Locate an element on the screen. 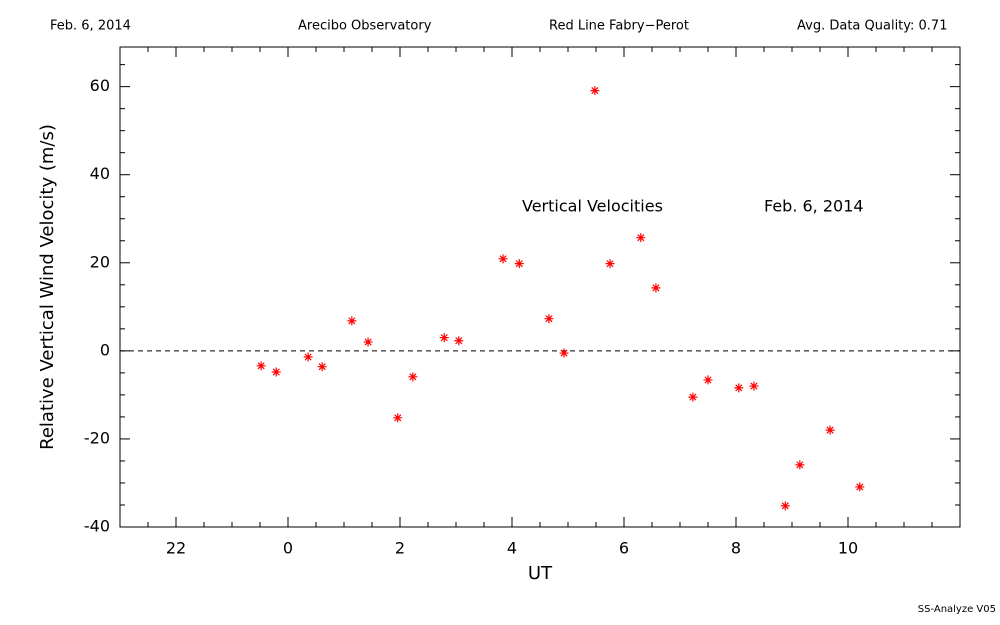  y-tick-label: 40 is located at coordinates (100, 173).